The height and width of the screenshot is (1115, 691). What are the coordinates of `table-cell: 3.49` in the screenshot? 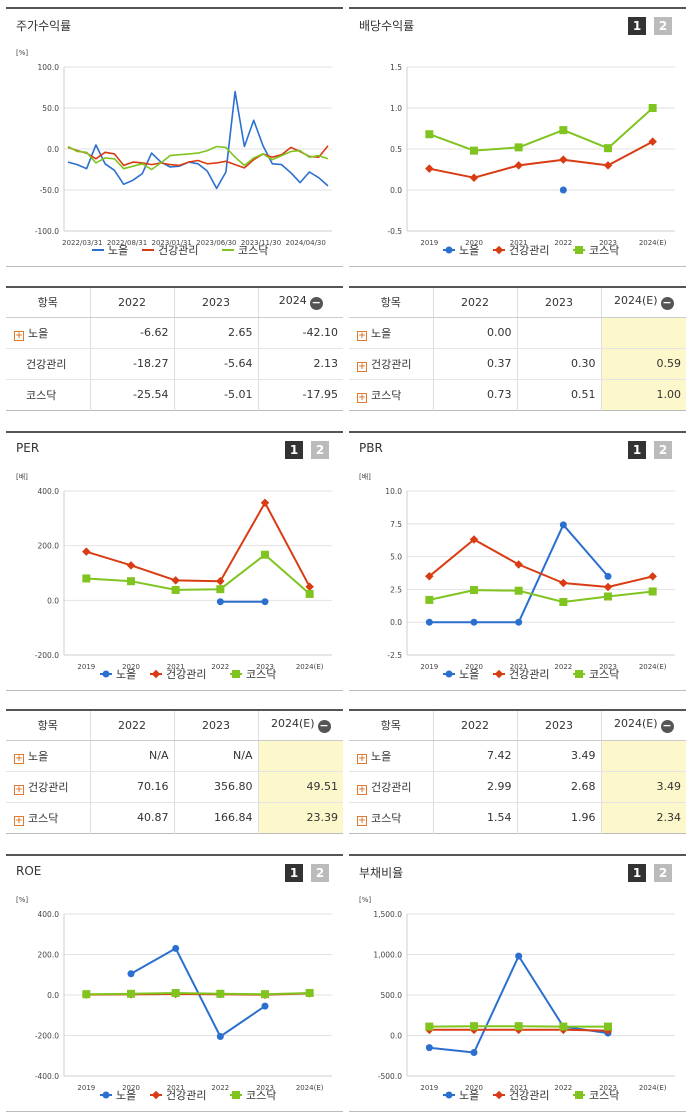 It's located at (558, 756).